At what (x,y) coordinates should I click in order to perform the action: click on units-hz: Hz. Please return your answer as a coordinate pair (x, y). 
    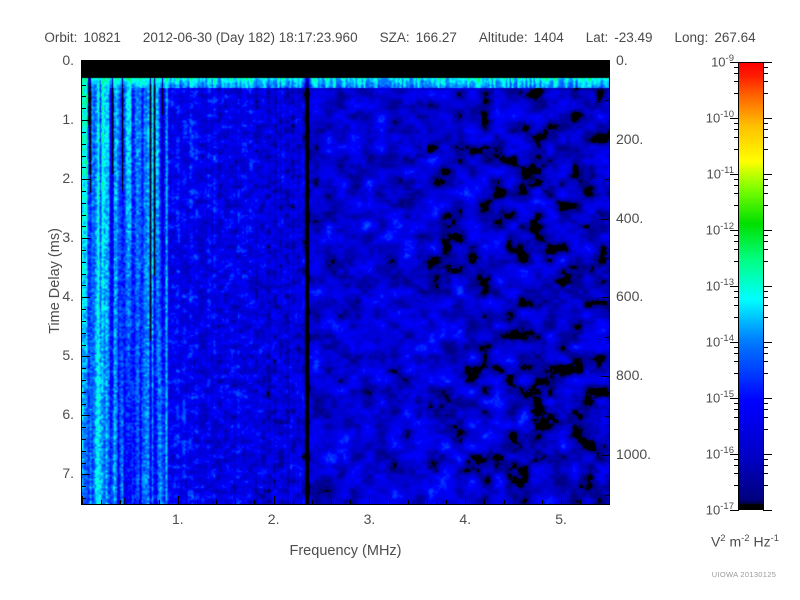
    Looking at the image, I should click on (762, 541).